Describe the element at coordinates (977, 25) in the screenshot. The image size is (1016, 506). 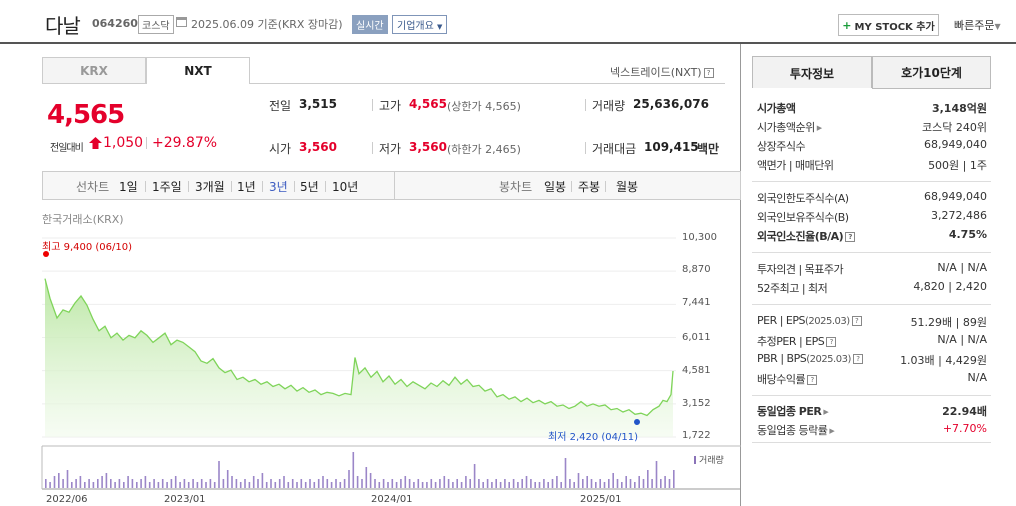
I see `quick-order-button: 빠른주문▼` at that location.